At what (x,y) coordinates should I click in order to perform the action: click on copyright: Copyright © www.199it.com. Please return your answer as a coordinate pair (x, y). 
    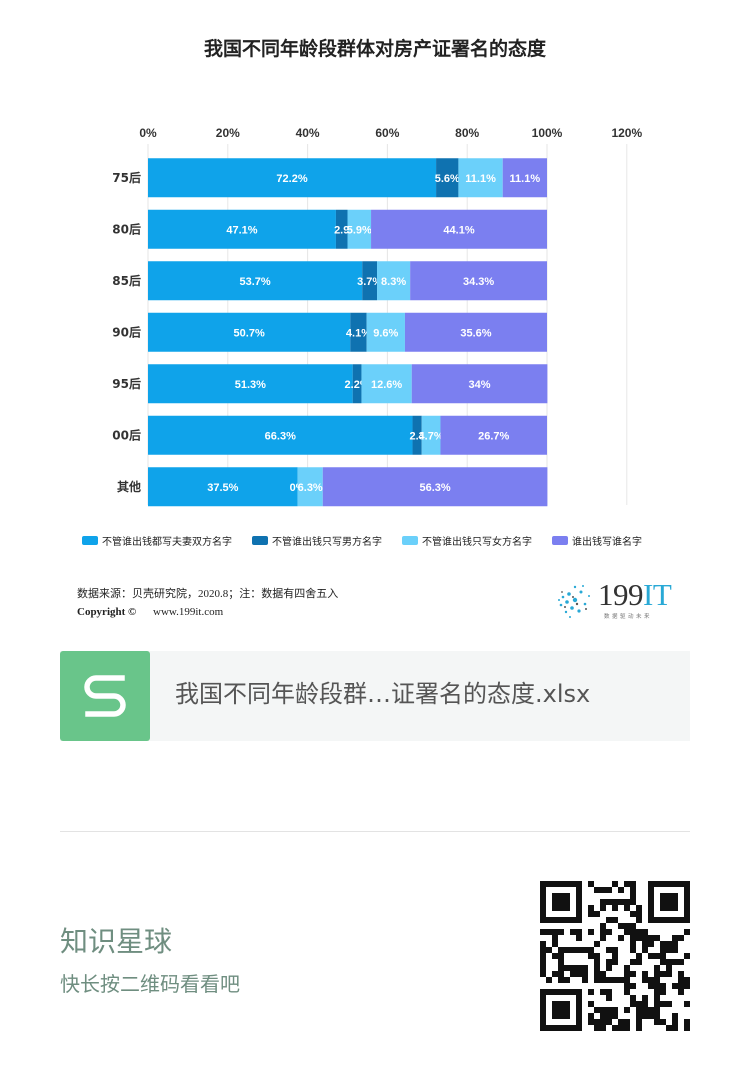
    Looking at the image, I should click on (150, 612).